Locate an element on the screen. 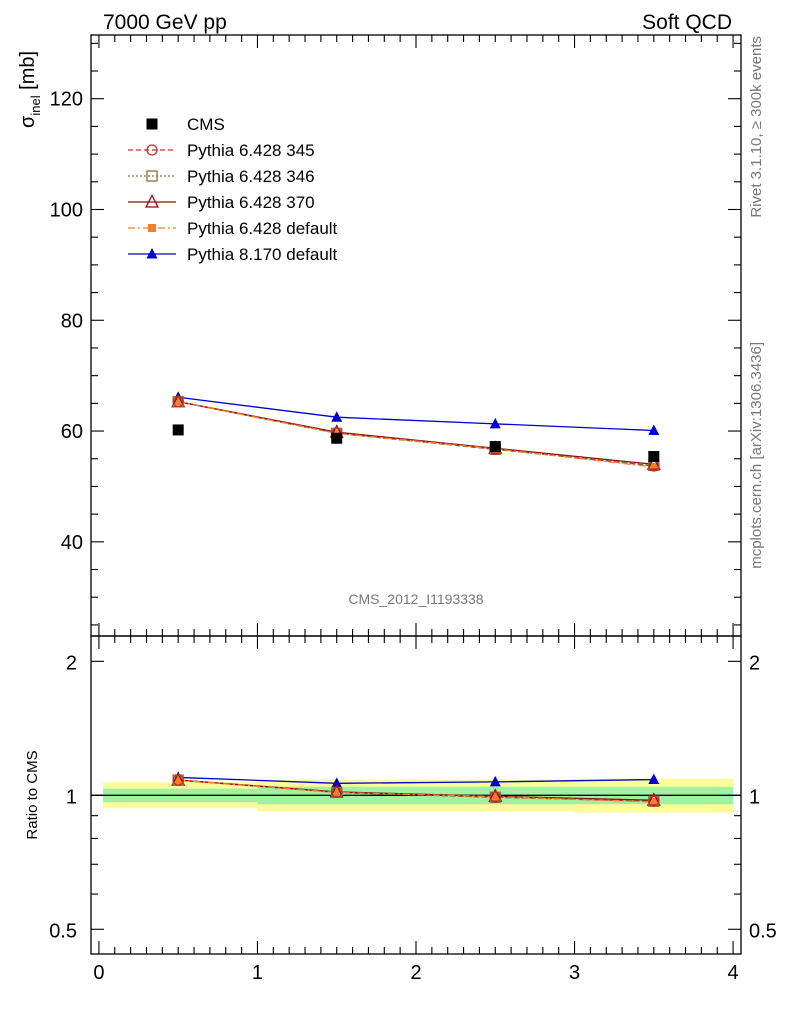  ratio-line-pythia-6-428-default is located at coordinates (416, 791).